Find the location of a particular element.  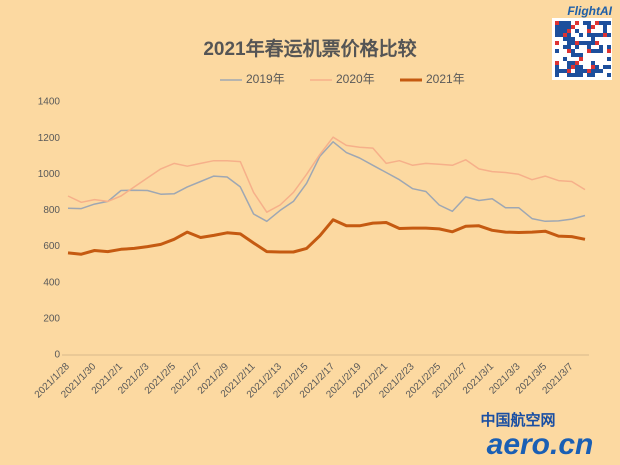

qr-code is located at coordinates (582, 49).